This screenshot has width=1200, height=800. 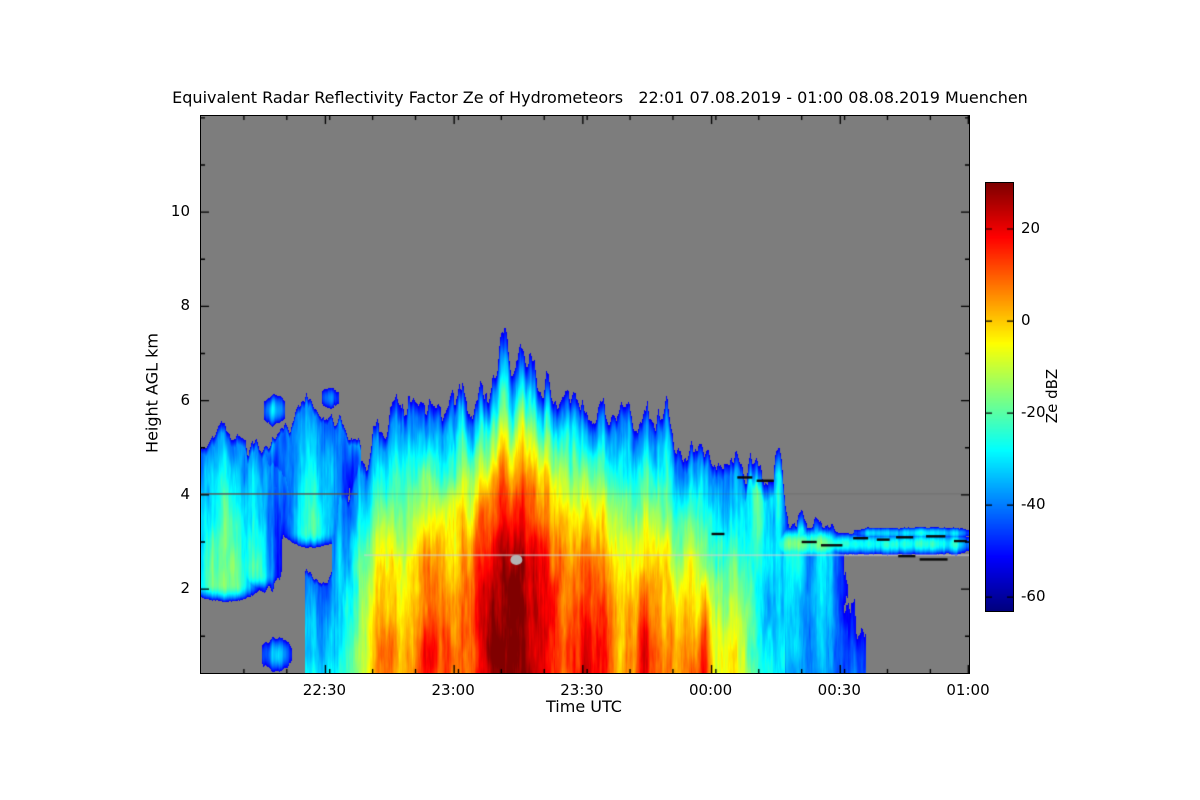 What do you see at coordinates (584, 706) in the screenshot?
I see `x-axis-label: Time UTC` at bounding box center [584, 706].